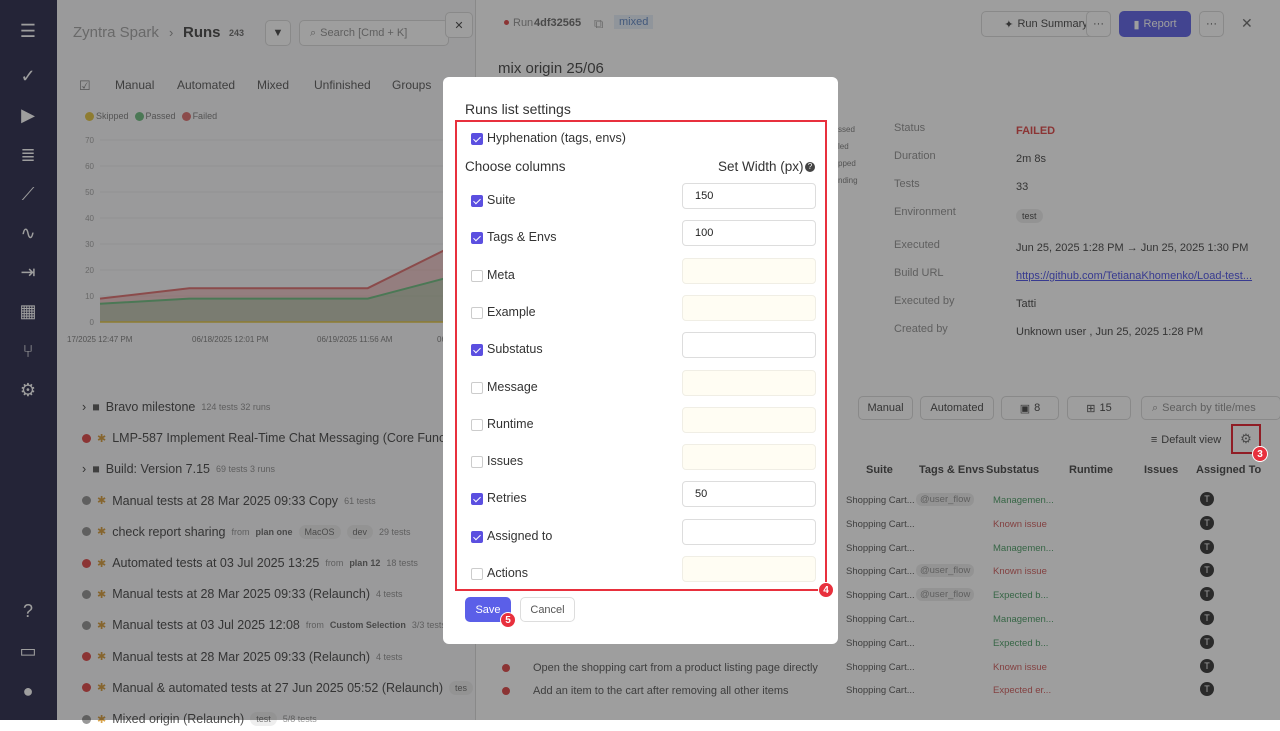 The height and width of the screenshot is (731, 1280). Describe the element at coordinates (1099, 408) in the screenshot. I see `add-filter-button: ⊞ 15` at that location.